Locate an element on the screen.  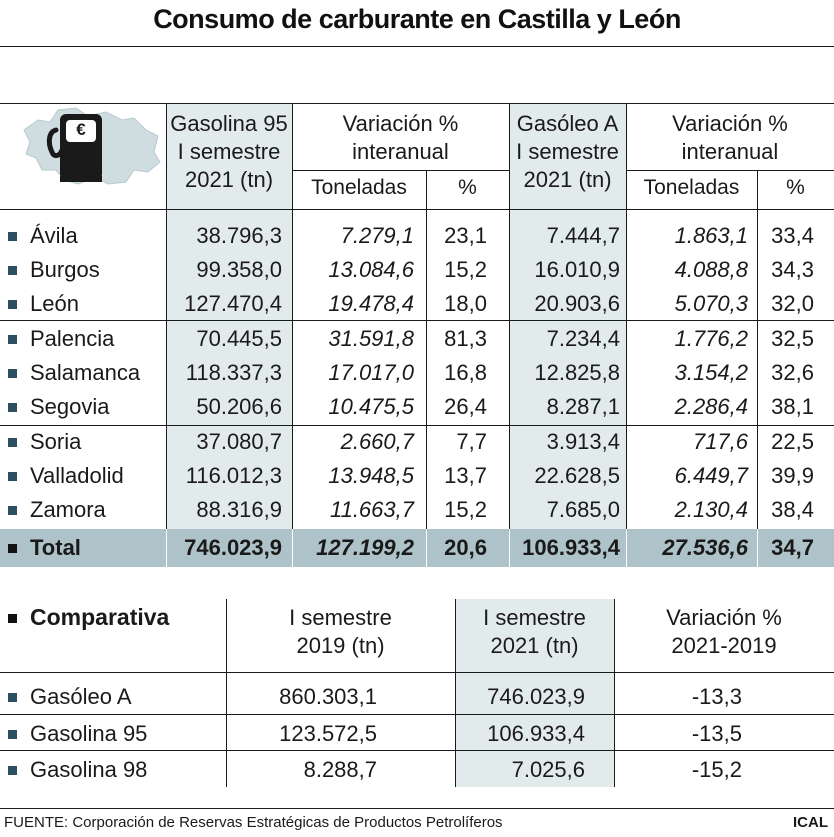
variacion-value: -13,3 is located at coordinates (716, 696).